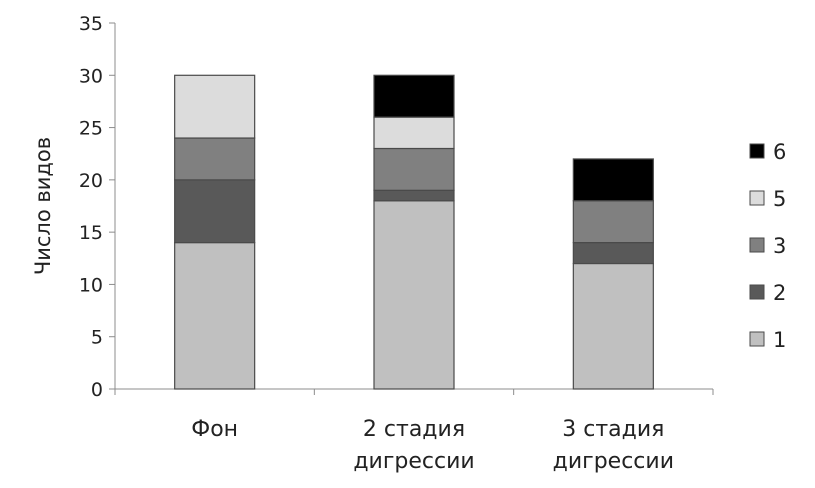  What do you see at coordinates (91, 24) in the screenshot?
I see `y-tick-label: 35` at bounding box center [91, 24].